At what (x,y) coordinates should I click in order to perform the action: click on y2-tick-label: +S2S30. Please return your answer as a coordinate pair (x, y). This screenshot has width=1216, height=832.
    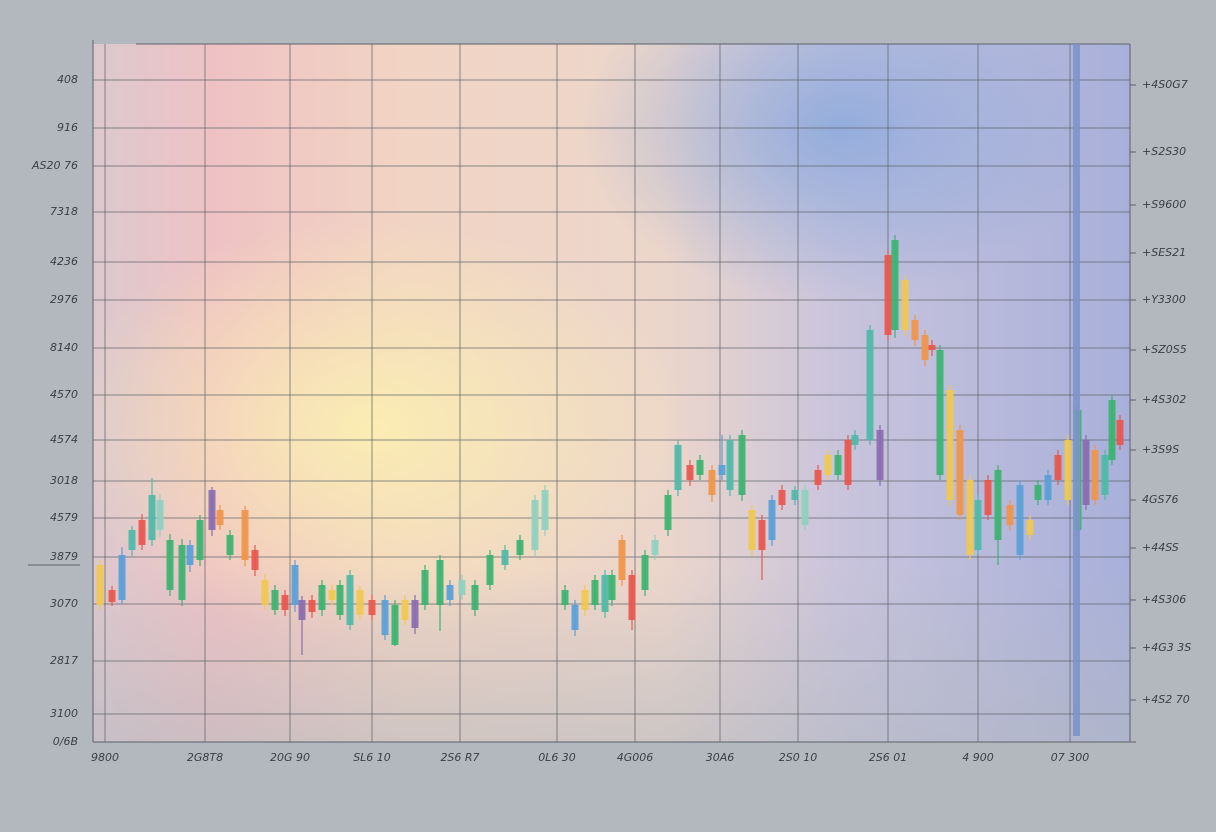
    Looking at the image, I should click on (1164, 151).